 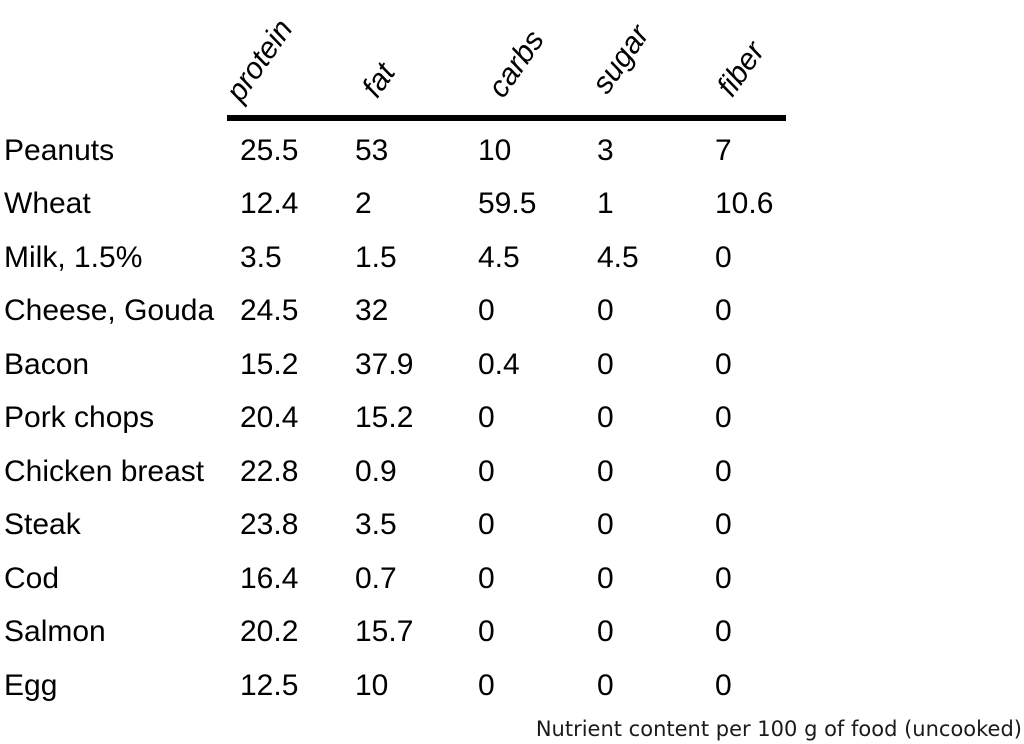 What do you see at coordinates (269, 471) in the screenshot?
I see `value-cell-protein: 22.8` at bounding box center [269, 471].